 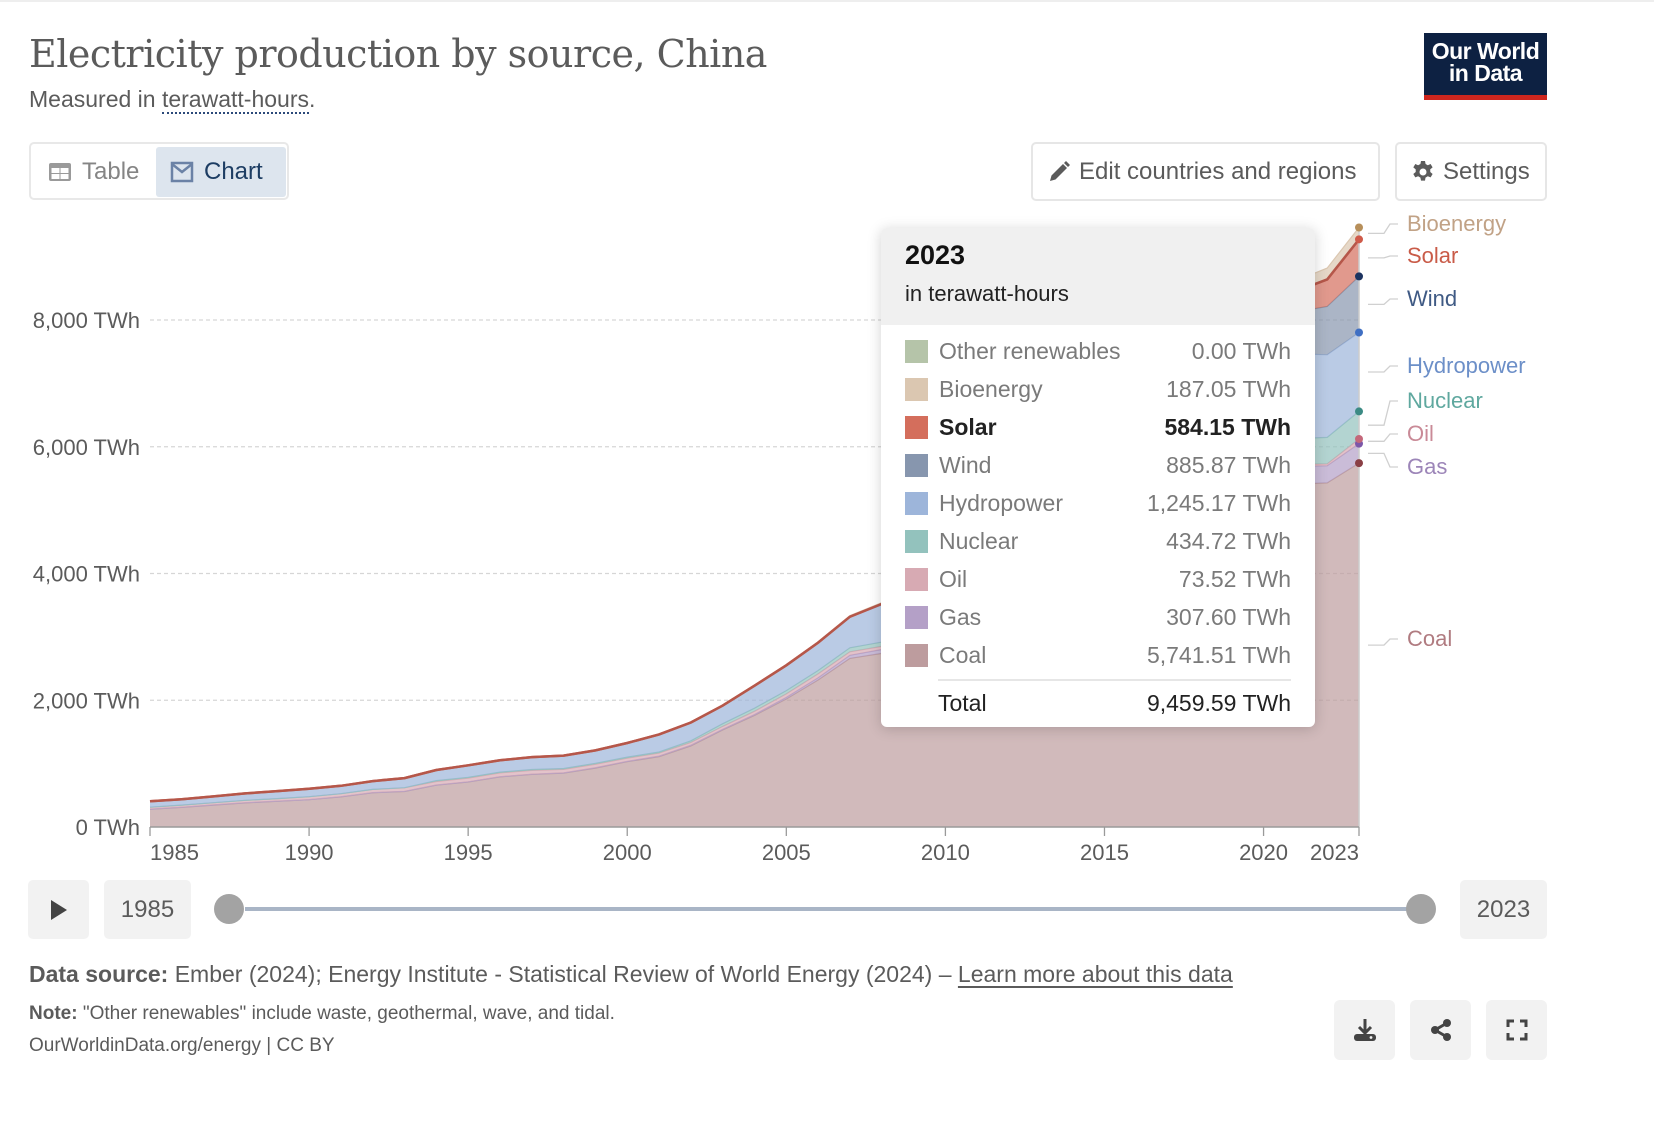 What do you see at coordinates (1423, 170) in the screenshot?
I see `gear-icon` at bounding box center [1423, 170].